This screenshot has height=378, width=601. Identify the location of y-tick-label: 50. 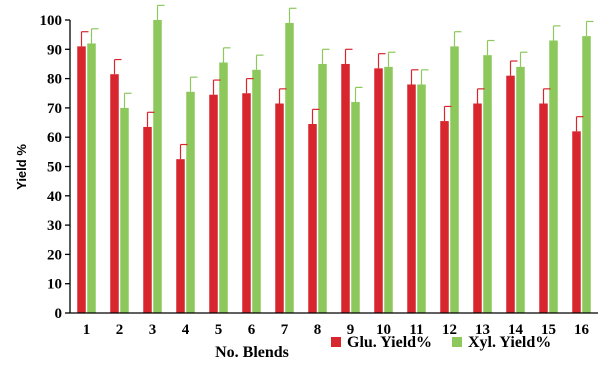
(54, 168).